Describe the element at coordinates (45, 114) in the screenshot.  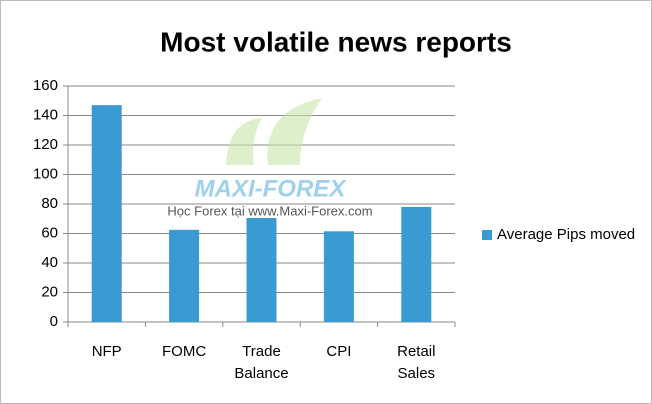
I see `y-tick-label: 140` at that location.